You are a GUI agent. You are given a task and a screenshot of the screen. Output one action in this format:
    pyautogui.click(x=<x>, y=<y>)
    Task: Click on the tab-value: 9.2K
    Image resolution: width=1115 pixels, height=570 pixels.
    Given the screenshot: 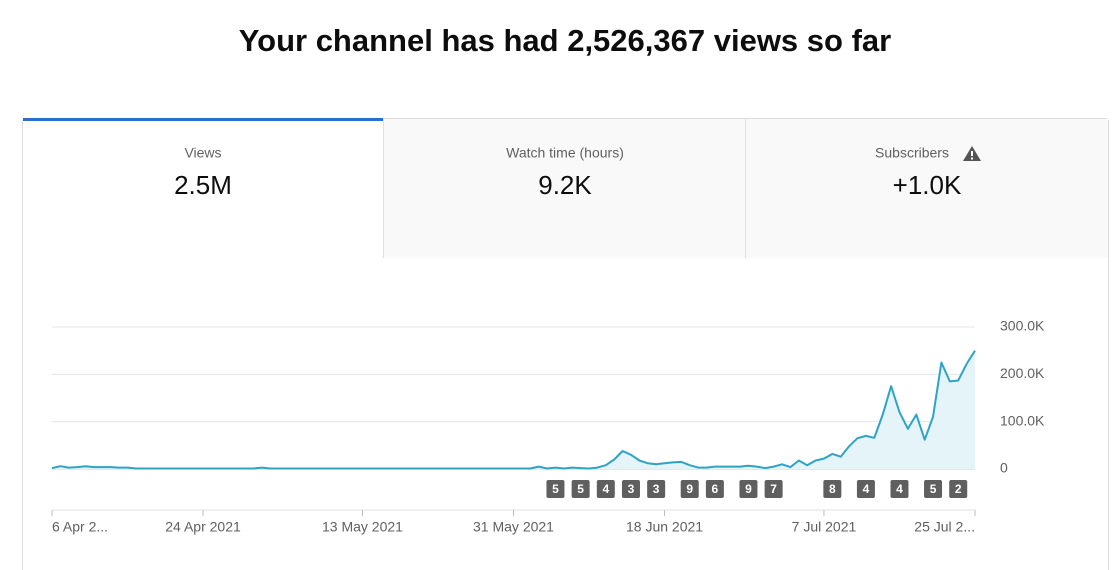 What is the action you would take?
    pyautogui.click(x=565, y=185)
    